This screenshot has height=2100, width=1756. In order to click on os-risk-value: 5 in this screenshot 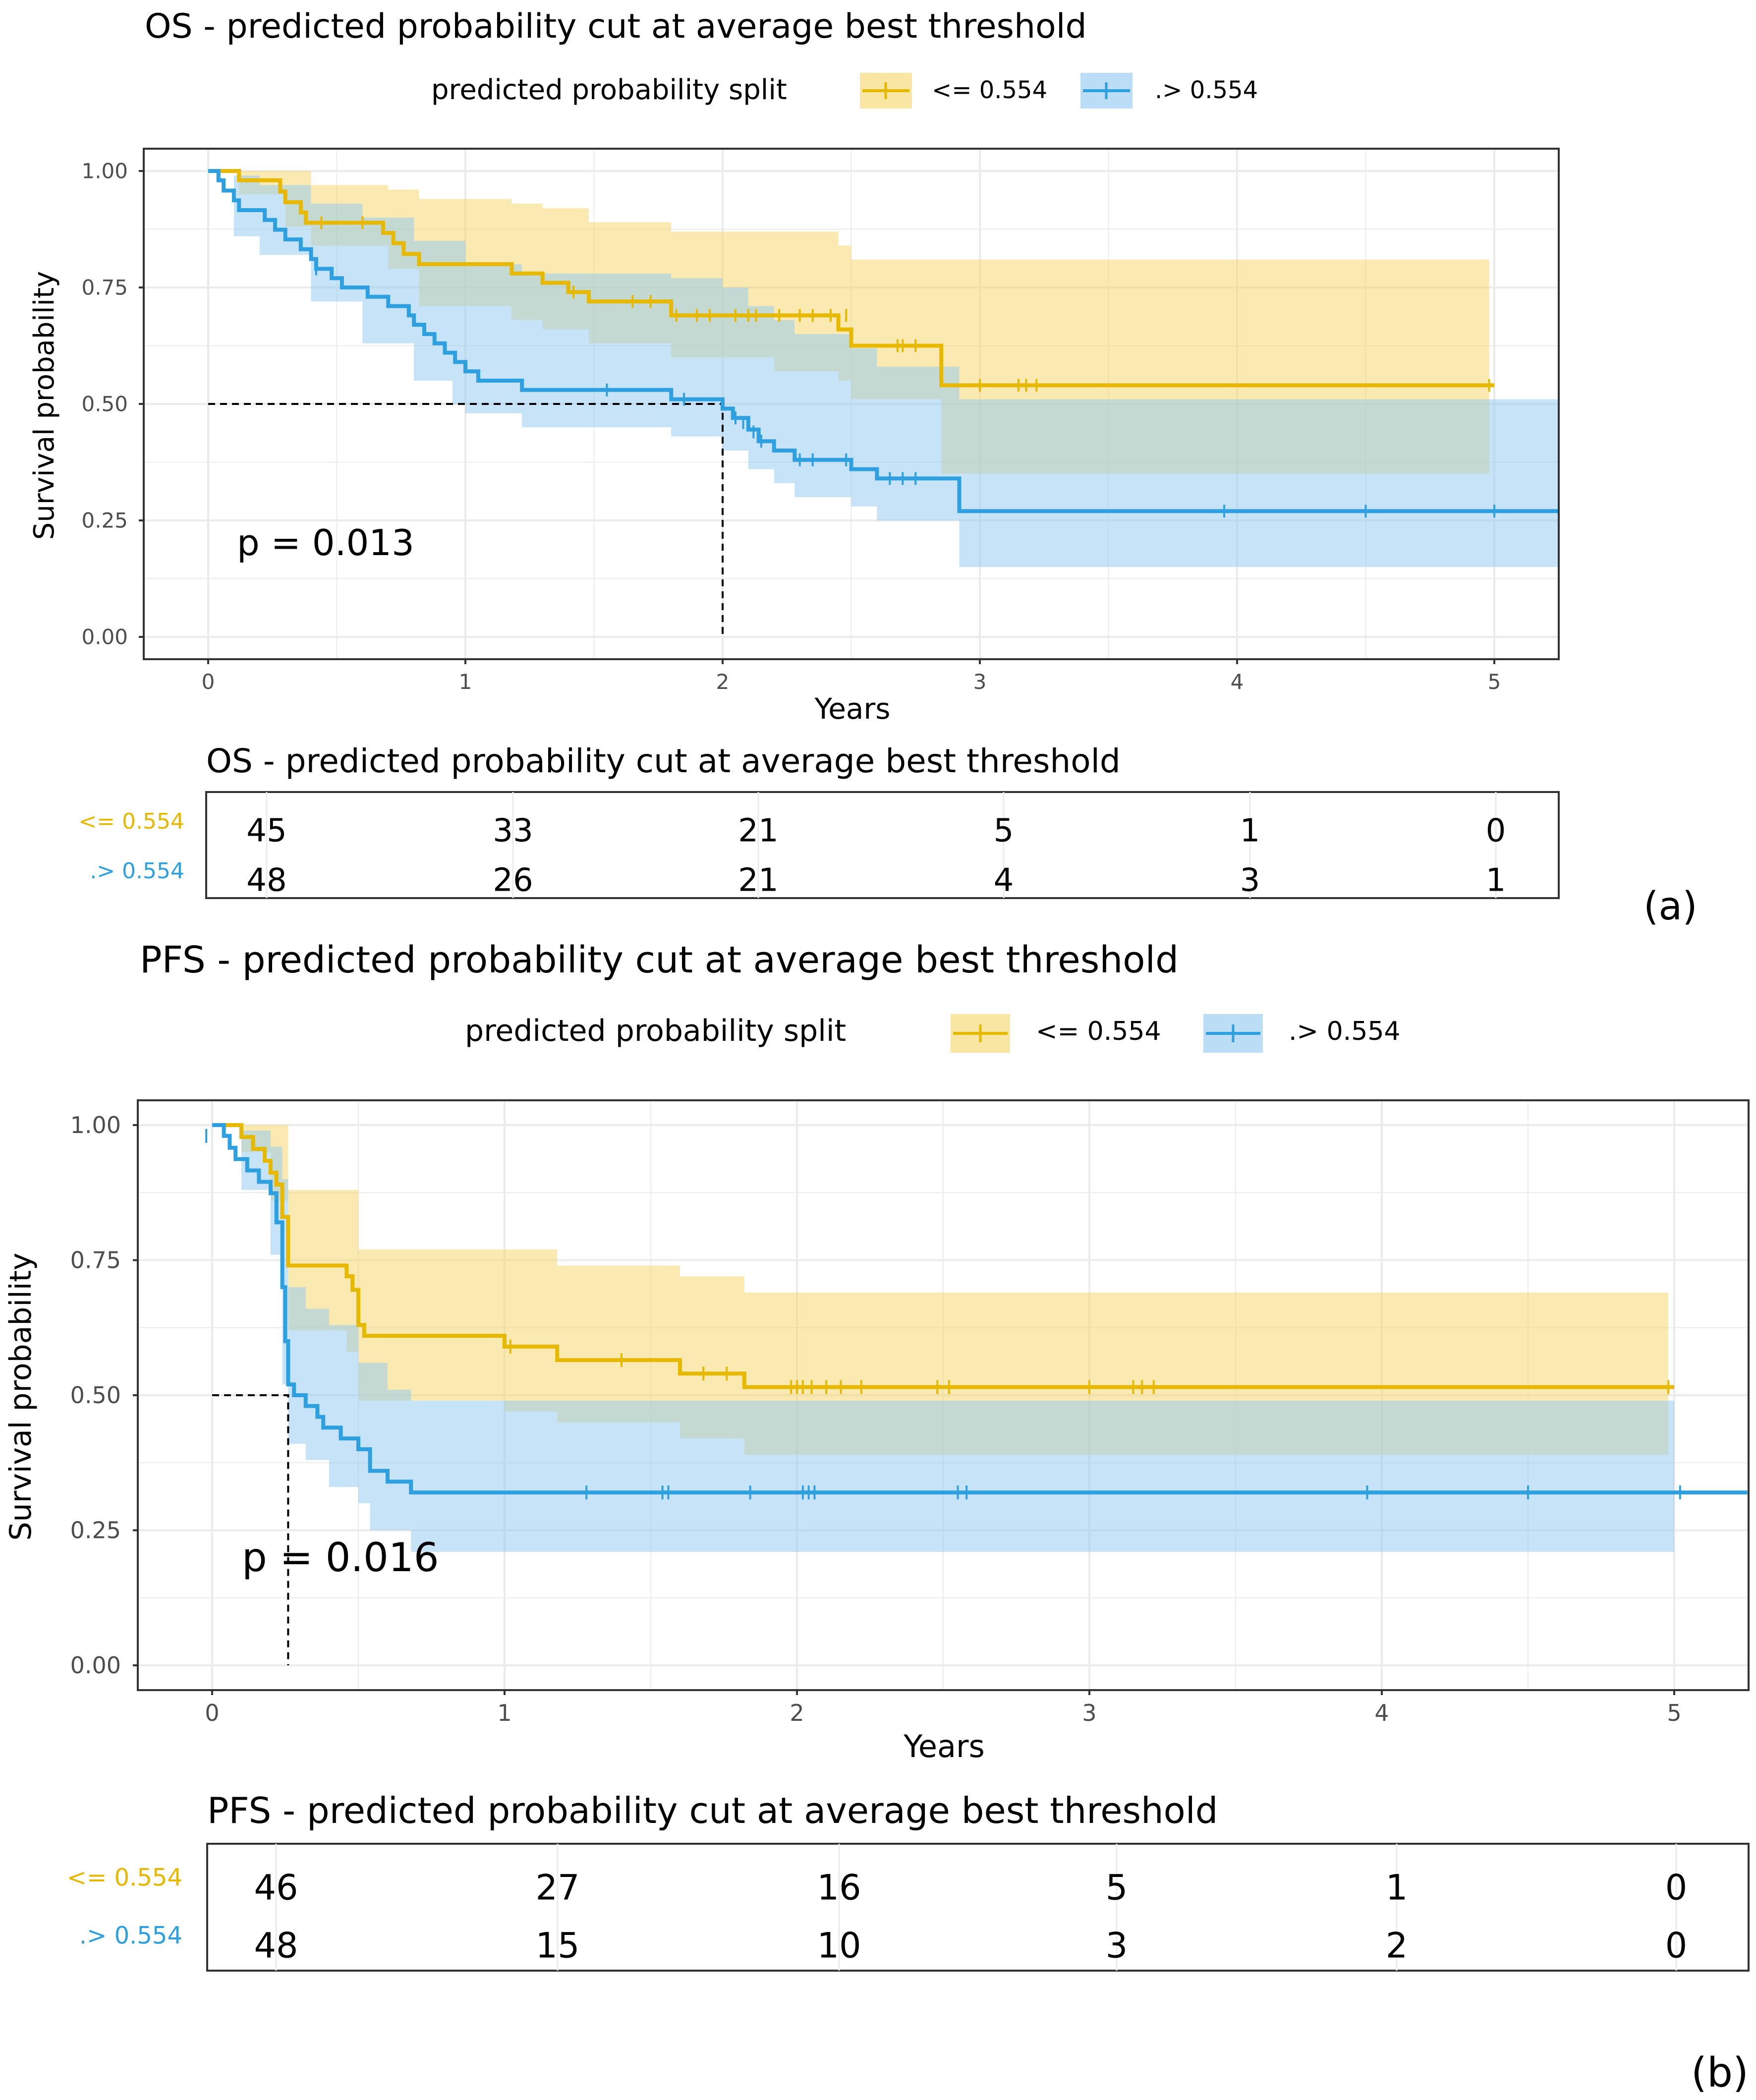, I will do `click(1004, 830)`.